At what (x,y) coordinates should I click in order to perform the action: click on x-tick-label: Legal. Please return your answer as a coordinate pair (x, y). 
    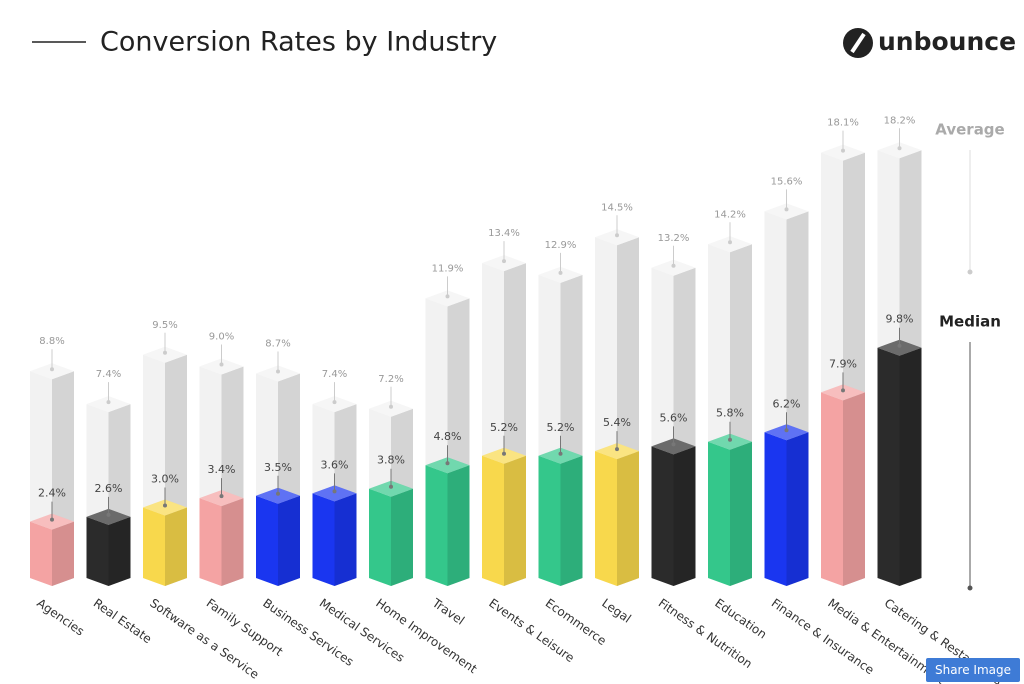
    Looking at the image, I should click on (616, 611).